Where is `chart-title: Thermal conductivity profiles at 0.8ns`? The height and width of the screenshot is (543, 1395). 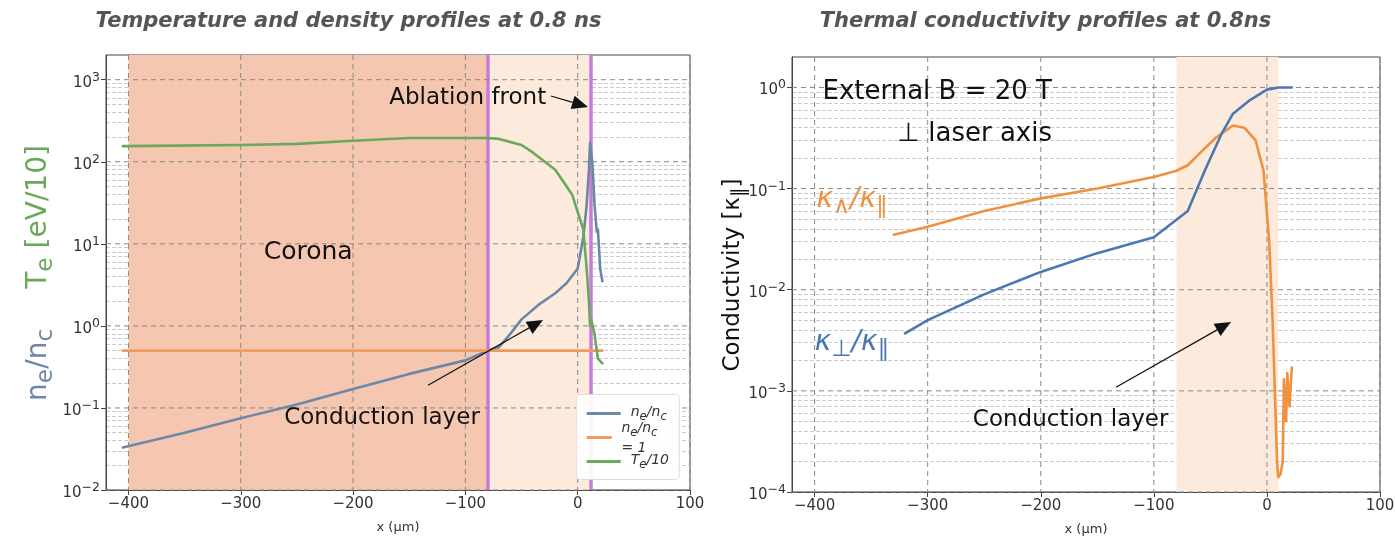
chart-title: Thermal conductivity profiles at 0.8ns is located at coordinates (1045, 19).